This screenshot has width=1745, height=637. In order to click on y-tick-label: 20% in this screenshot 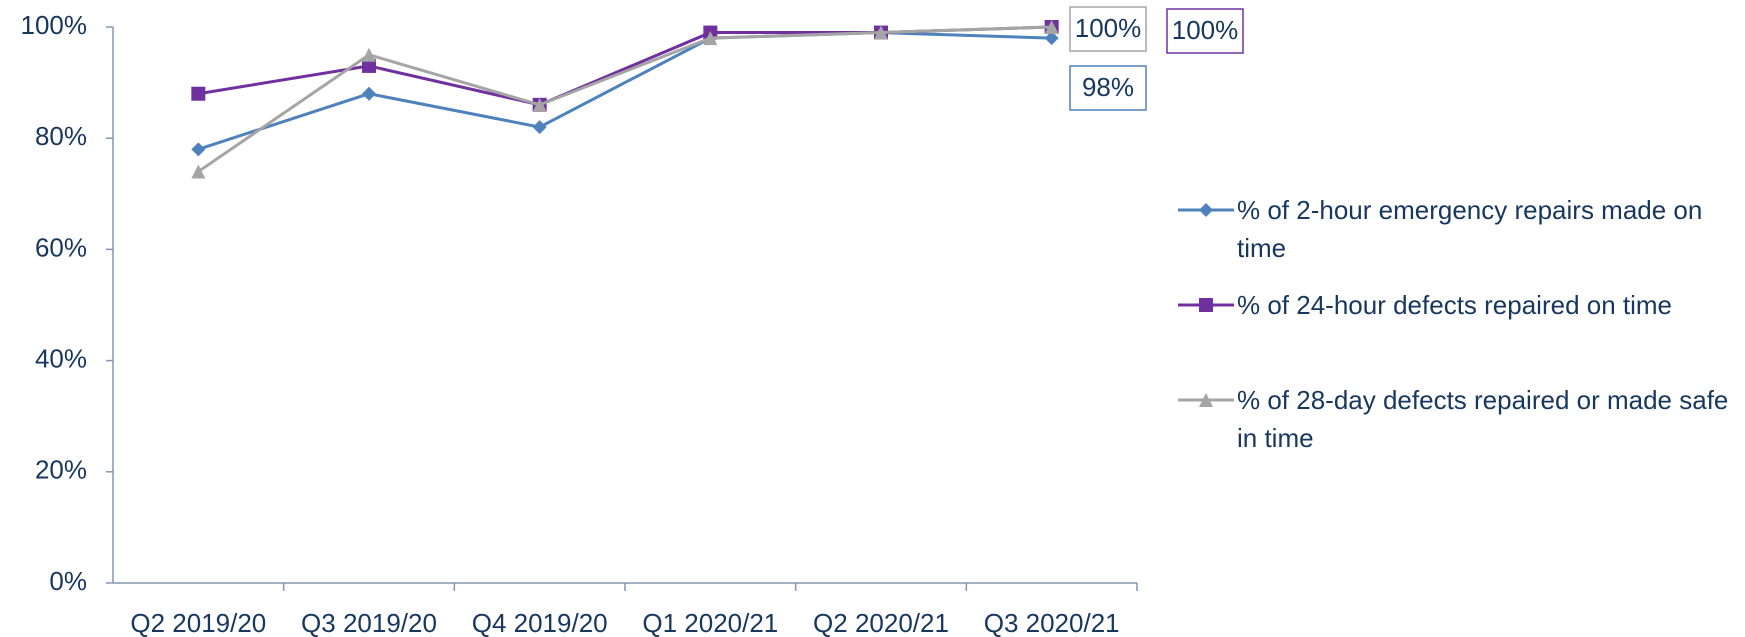, I will do `click(61, 470)`.